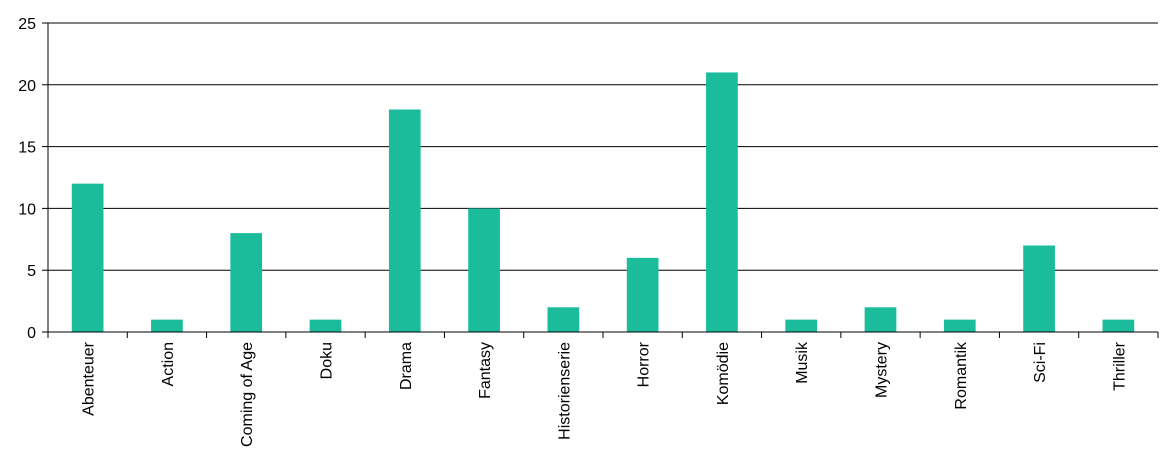 The image size is (1170, 475). Describe the element at coordinates (27, 86) in the screenshot. I see `y-tick-label: 20` at that location.